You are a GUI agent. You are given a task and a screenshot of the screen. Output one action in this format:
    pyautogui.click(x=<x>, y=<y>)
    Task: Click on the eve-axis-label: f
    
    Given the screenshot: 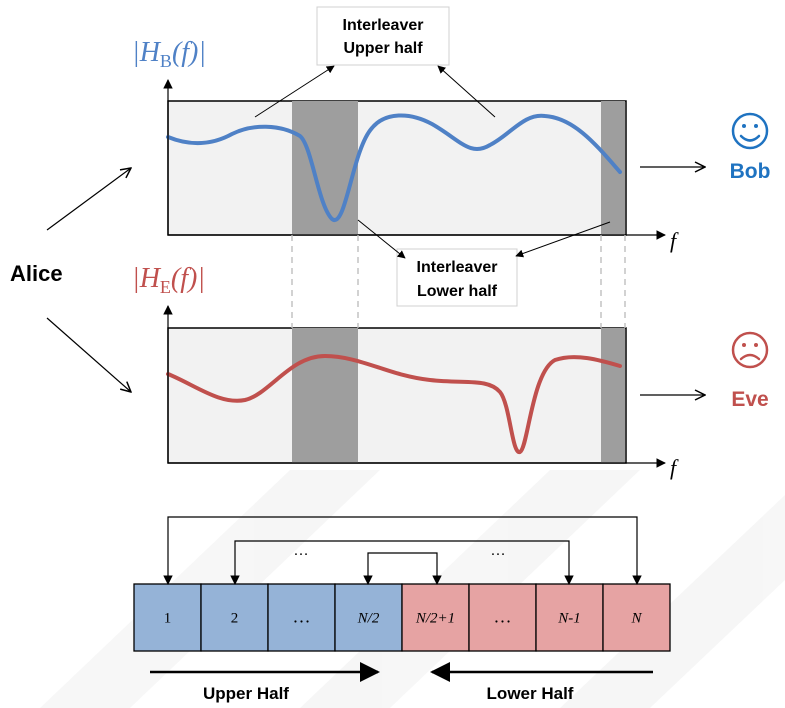 What is the action you would take?
    pyautogui.click(x=674, y=467)
    